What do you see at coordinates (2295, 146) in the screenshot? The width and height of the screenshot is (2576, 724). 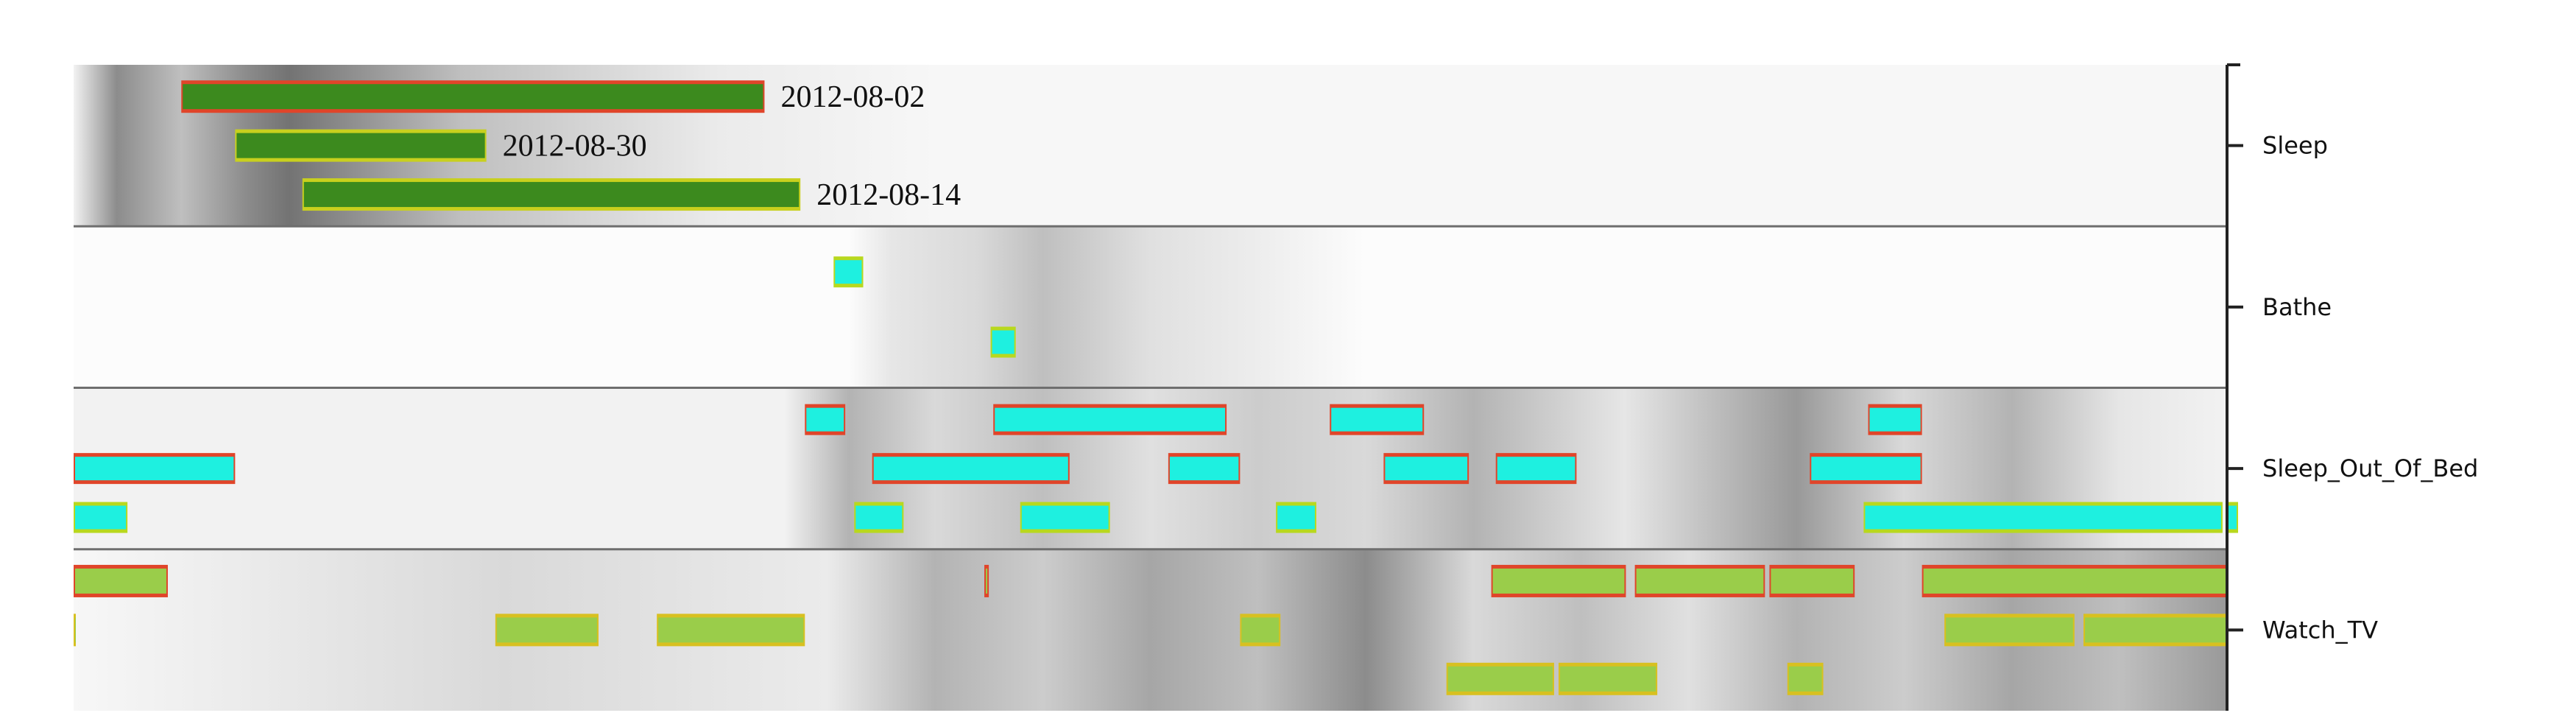 I see `activity-label-sleep: Sleep` at bounding box center [2295, 146].